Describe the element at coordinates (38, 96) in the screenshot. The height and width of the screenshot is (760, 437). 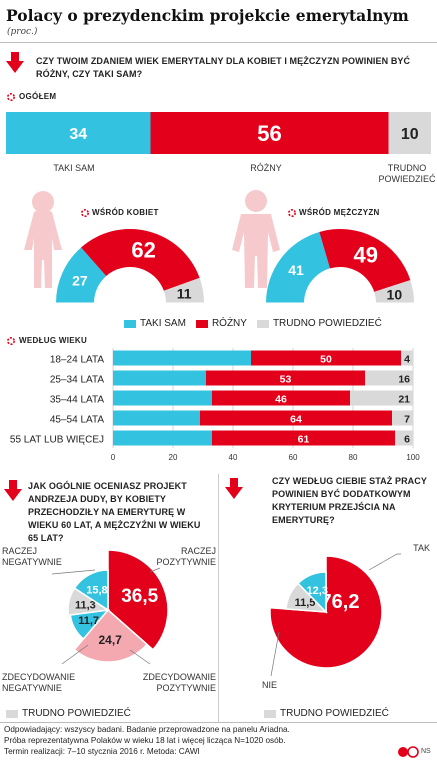
I see `section-overall: OGÓŁEM` at that location.